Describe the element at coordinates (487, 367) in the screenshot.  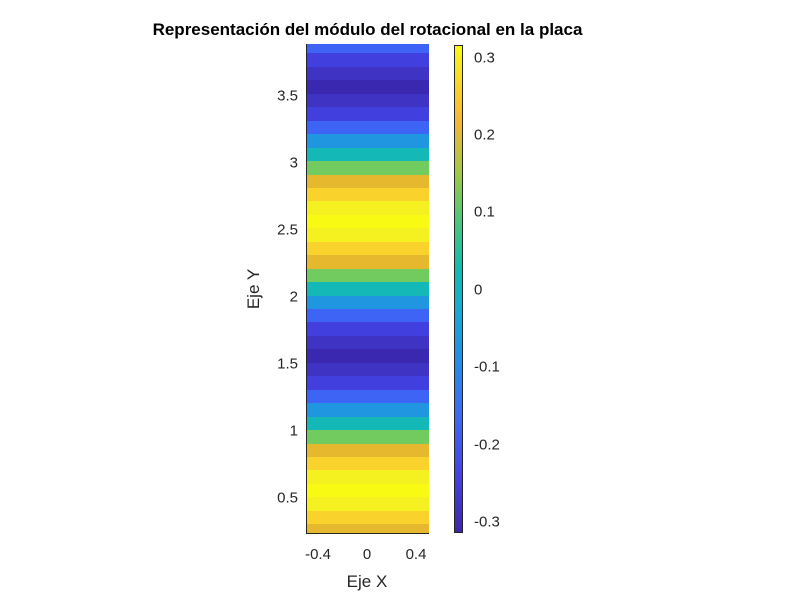
I see `colorbar-tick-label: -0.1` at that location.